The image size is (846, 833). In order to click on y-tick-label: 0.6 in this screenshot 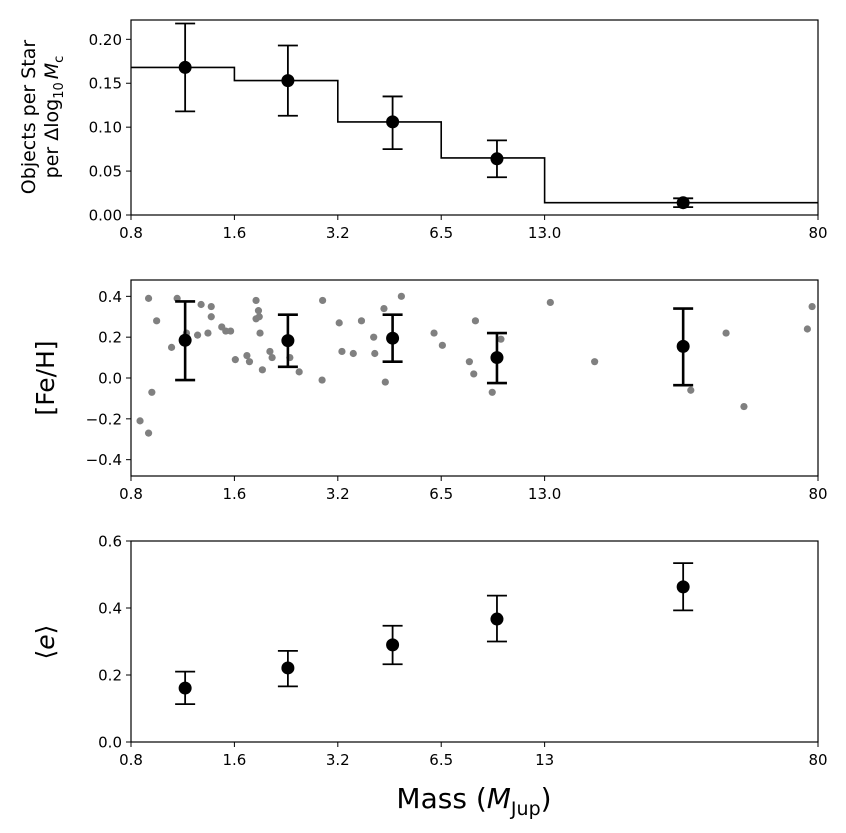, I will do `click(110, 542)`.